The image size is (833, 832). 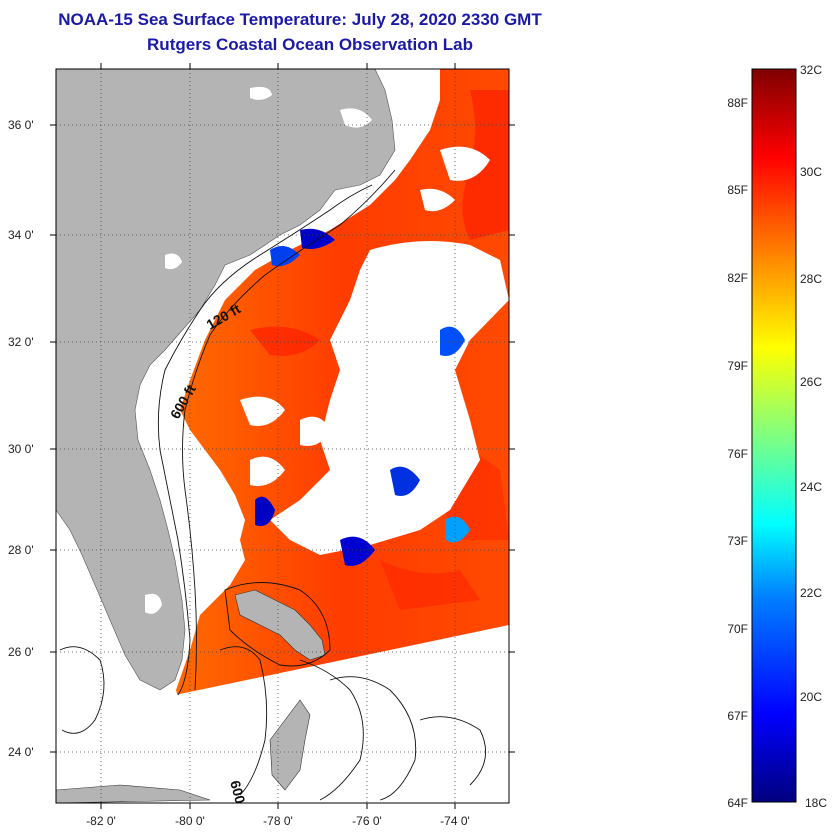 I want to click on cb-label-85f: 85F, so click(x=737, y=190).